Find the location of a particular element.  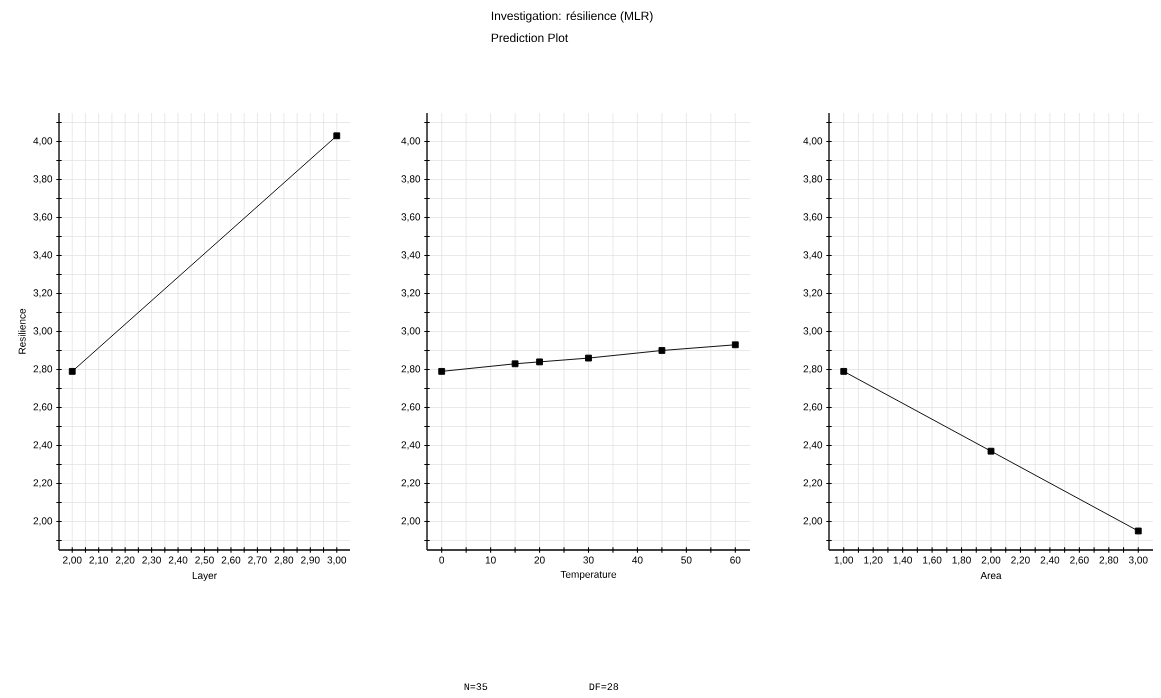

x-tick-label: 10 is located at coordinates (490, 560).